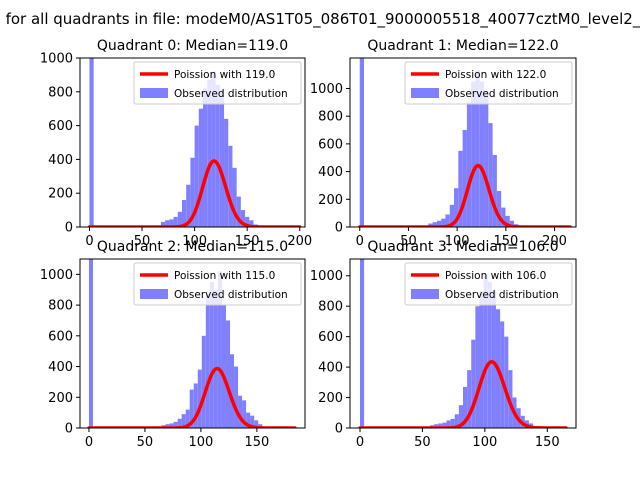 The image size is (640, 480). What do you see at coordinates (495, 75) in the screenshot?
I see `legend-poisson-label: Poission with 122.0` at bounding box center [495, 75].